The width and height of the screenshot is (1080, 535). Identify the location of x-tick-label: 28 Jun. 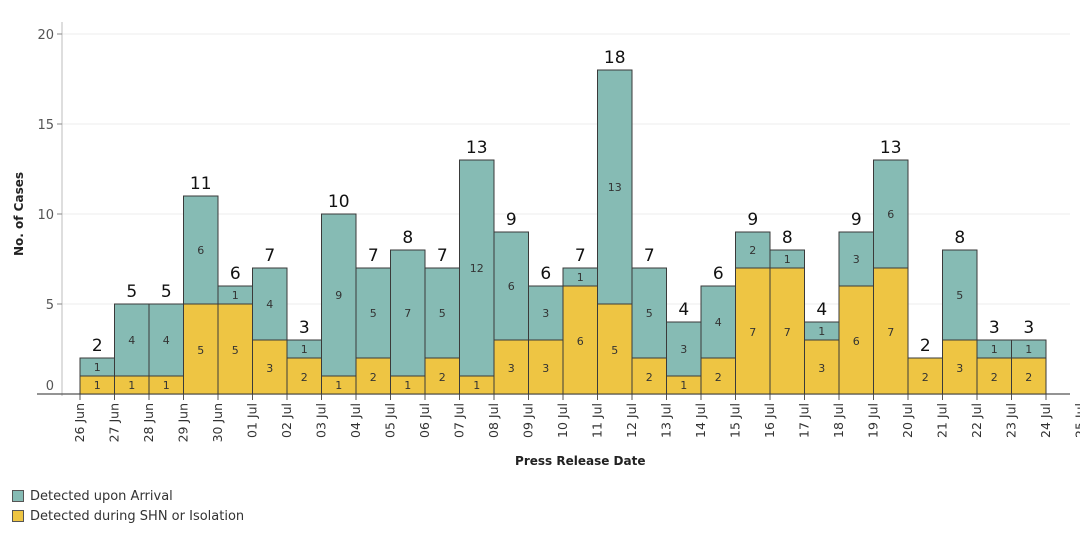
(148, 422).